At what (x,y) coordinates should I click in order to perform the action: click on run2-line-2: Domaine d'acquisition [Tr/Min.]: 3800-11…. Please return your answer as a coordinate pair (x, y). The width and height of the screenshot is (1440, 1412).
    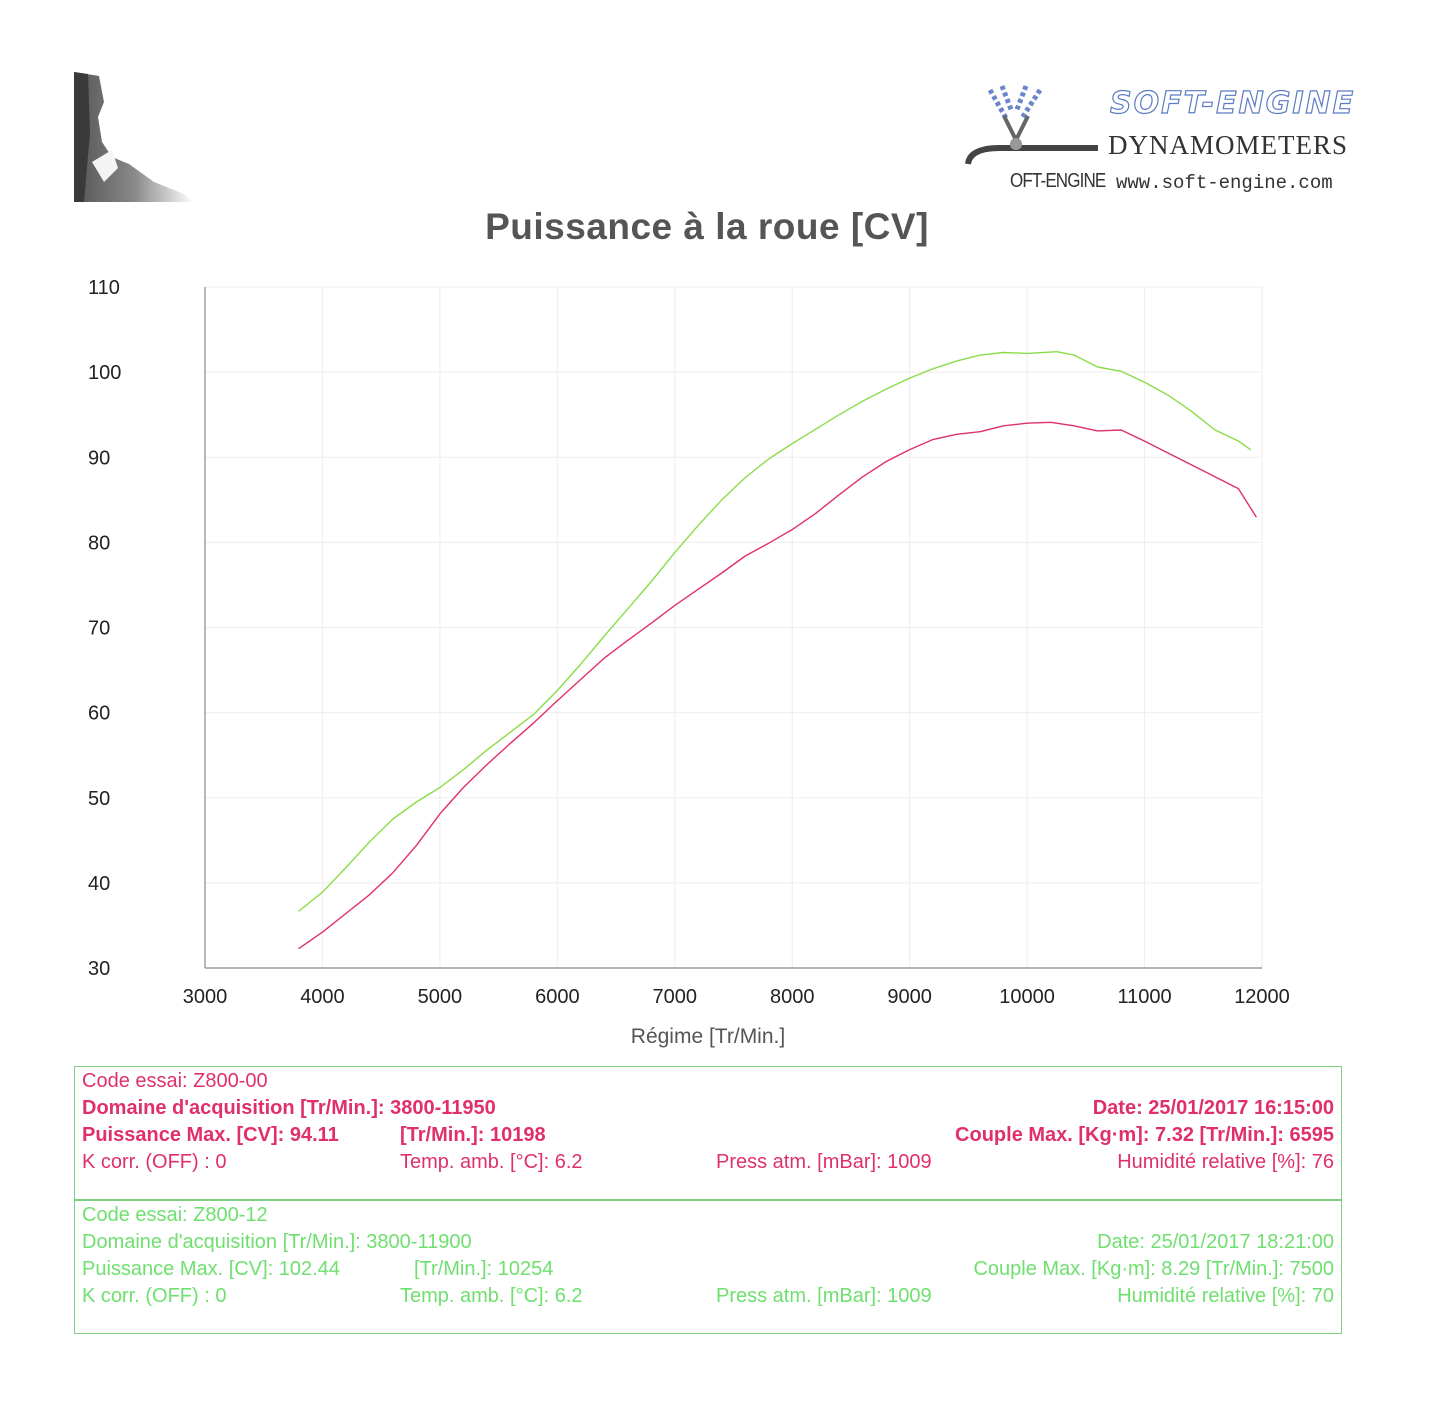
    Looking at the image, I should click on (708, 1244).